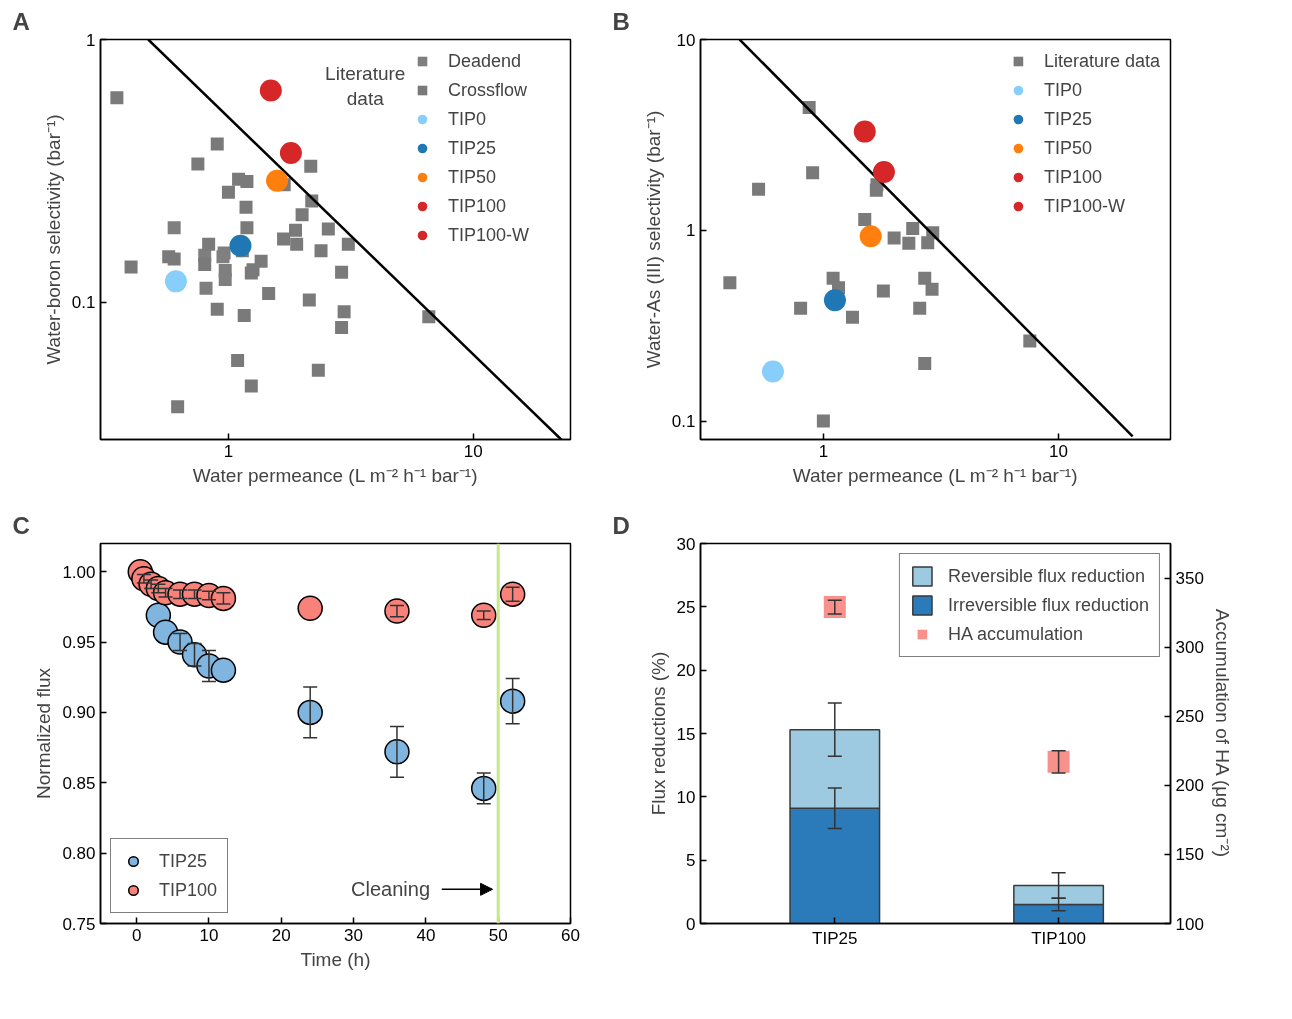 The image size is (1292, 1019). I want to click on x-tick-label: 30, so click(354, 935).